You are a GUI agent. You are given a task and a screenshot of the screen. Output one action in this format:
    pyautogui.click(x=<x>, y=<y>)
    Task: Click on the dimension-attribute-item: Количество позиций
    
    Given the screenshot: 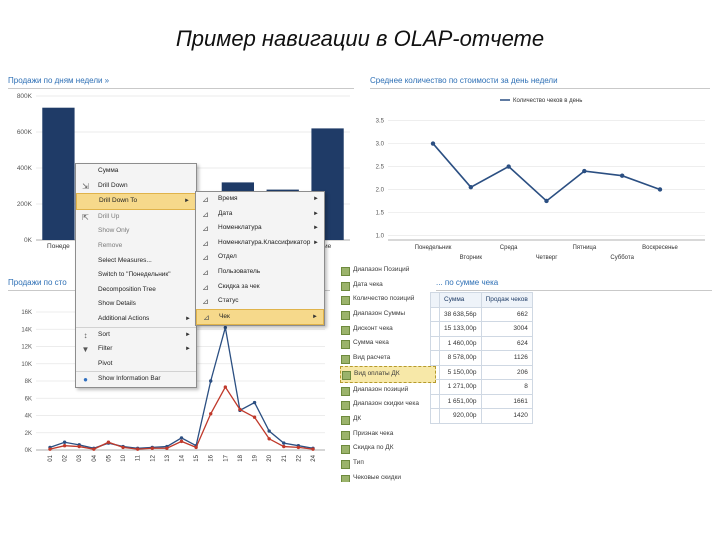 What is the action you would take?
    pyautogui.click(x=388, y=299)
    